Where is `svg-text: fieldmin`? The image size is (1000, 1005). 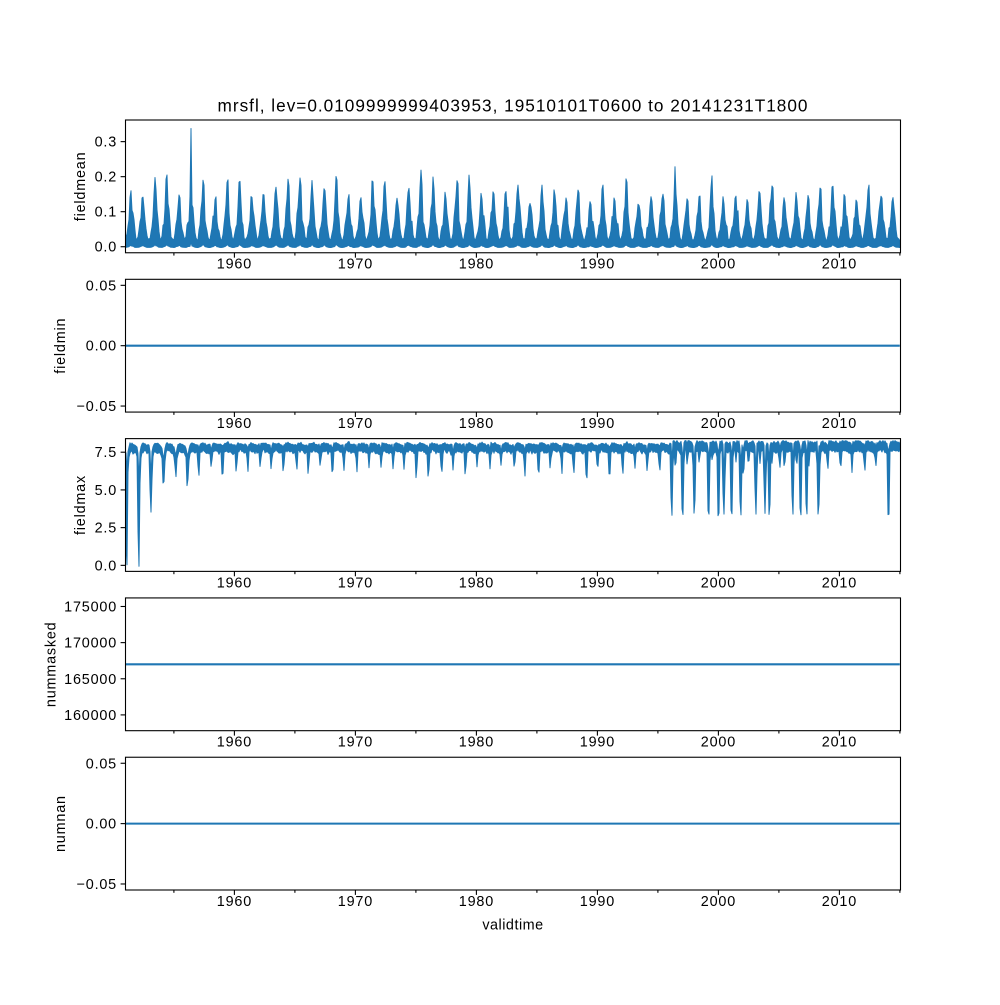
svg-text: fieldmin is located at coordinates (61, 346).